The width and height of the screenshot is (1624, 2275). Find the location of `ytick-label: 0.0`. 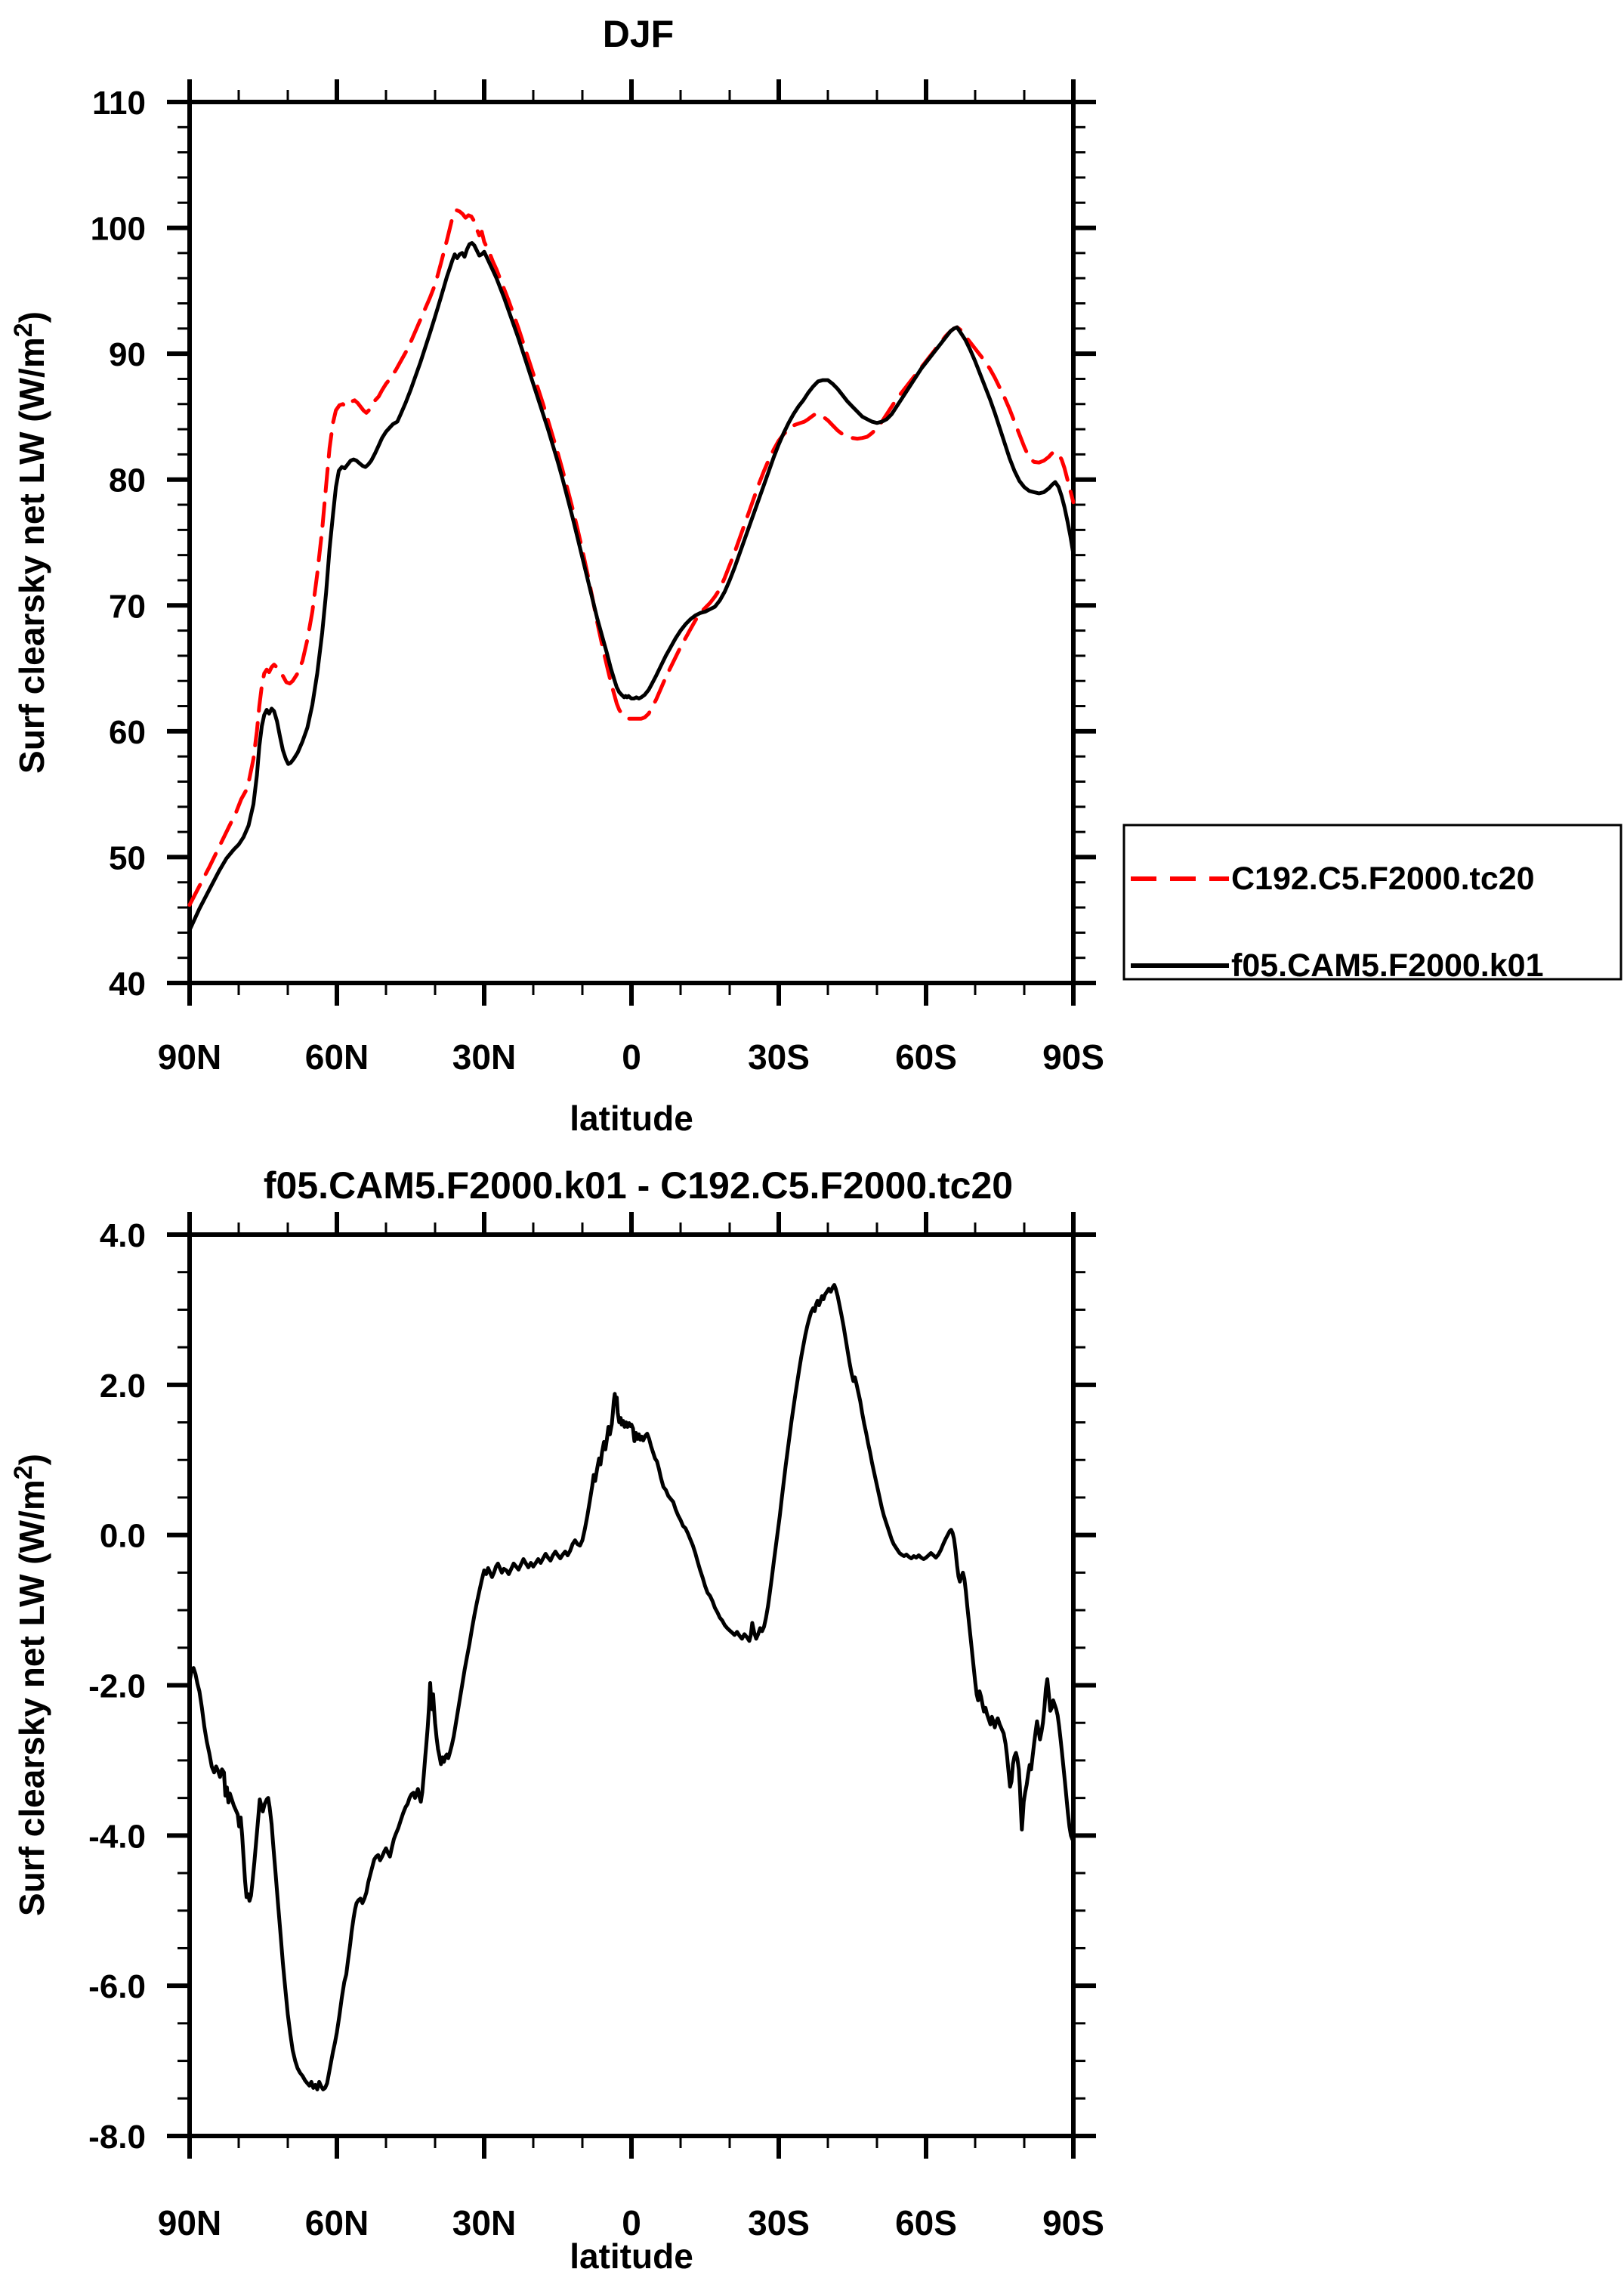

ytick-label: 0.0 is located at coordinates (123, 1536).